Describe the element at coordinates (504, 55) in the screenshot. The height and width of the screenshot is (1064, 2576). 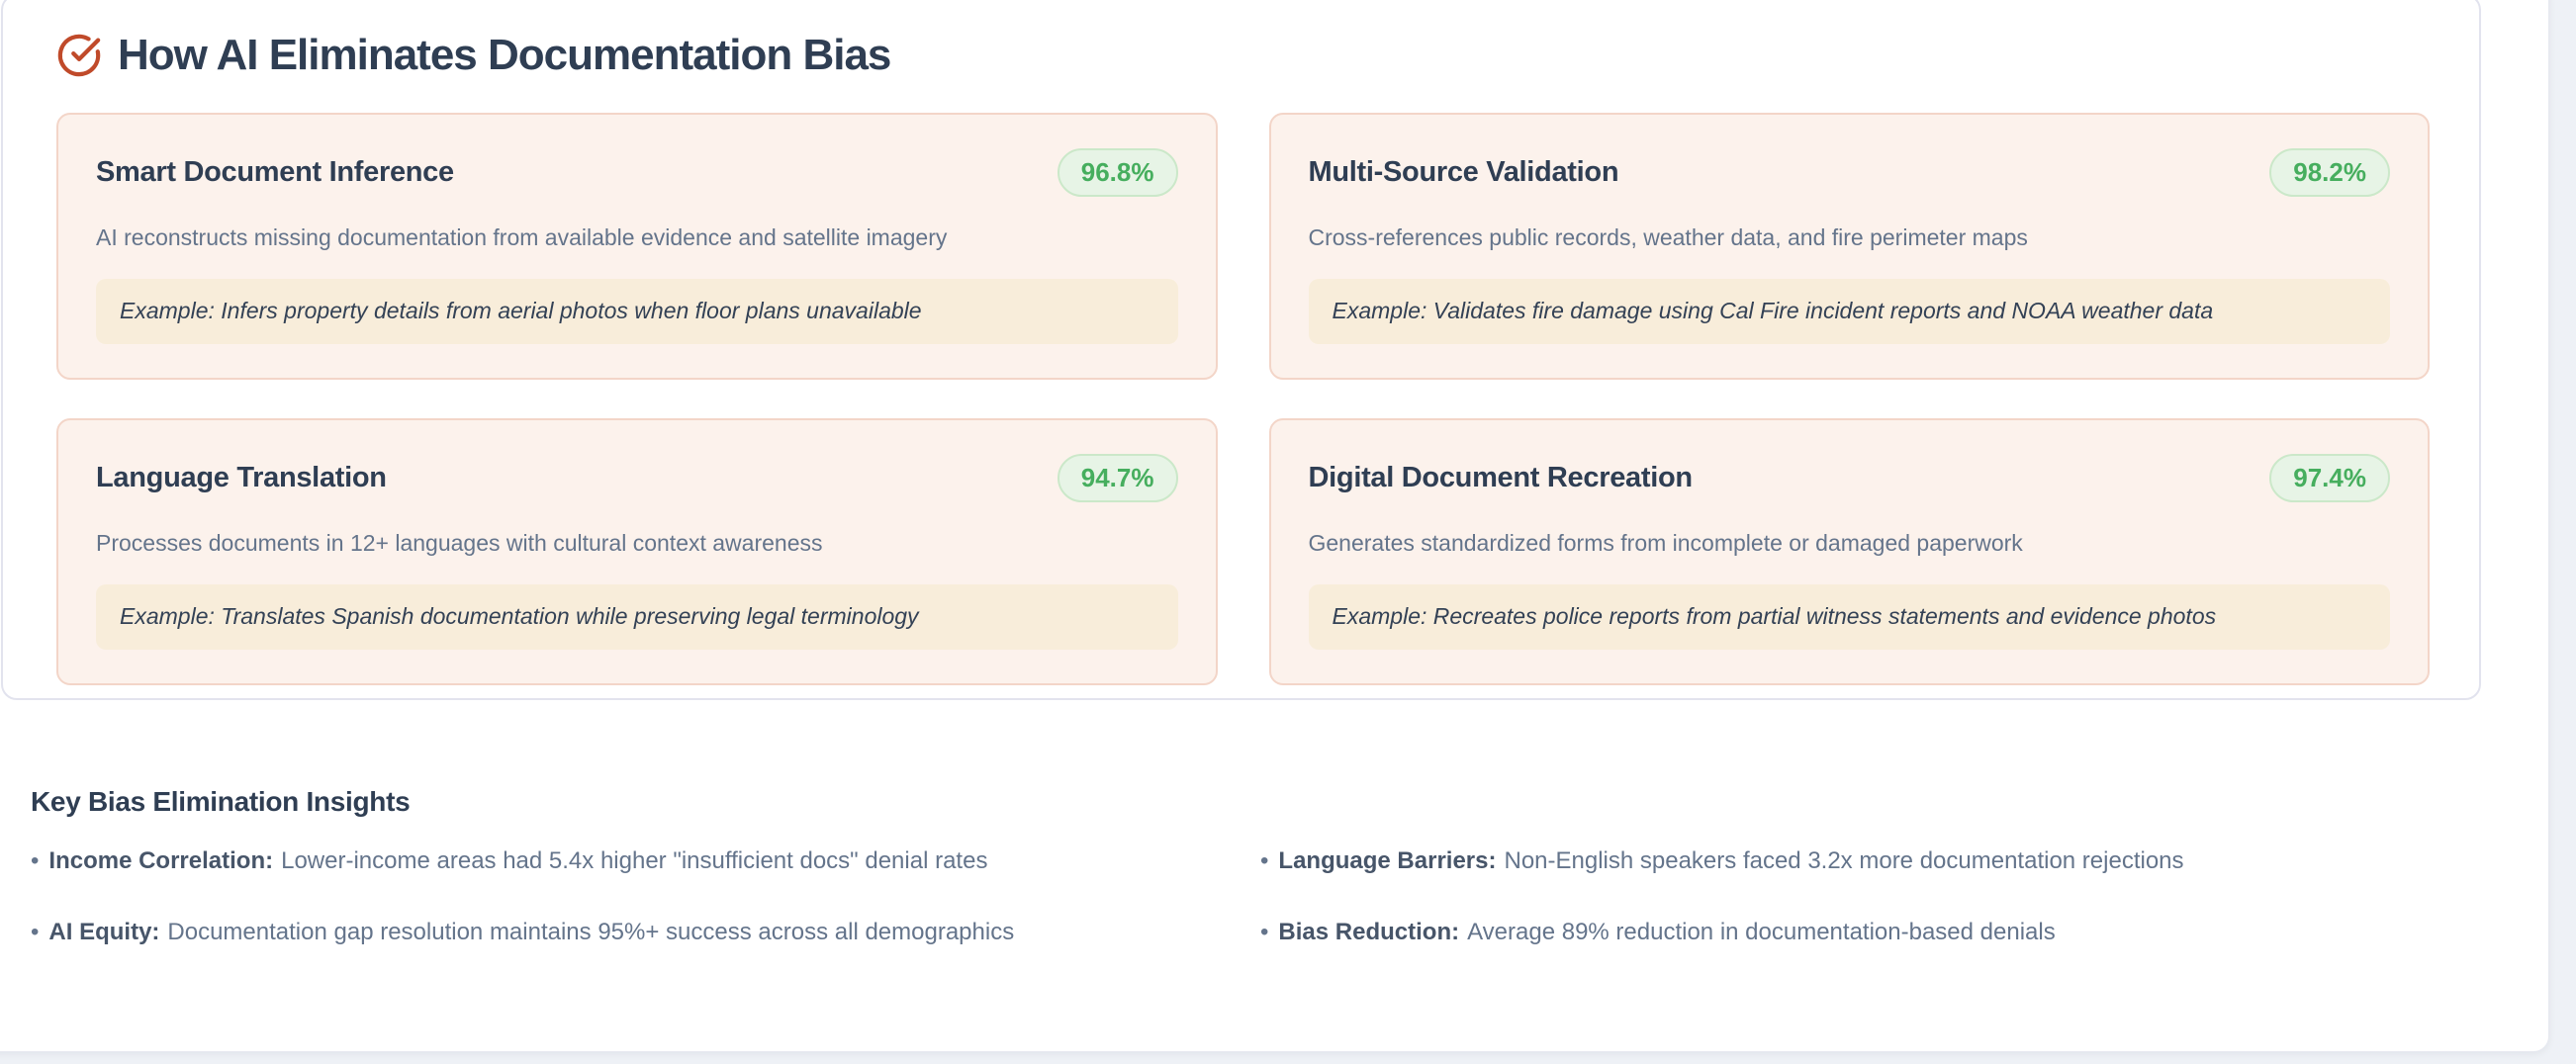
I see `panel-title: How AI Eliminates Documentation Bias` at that location.